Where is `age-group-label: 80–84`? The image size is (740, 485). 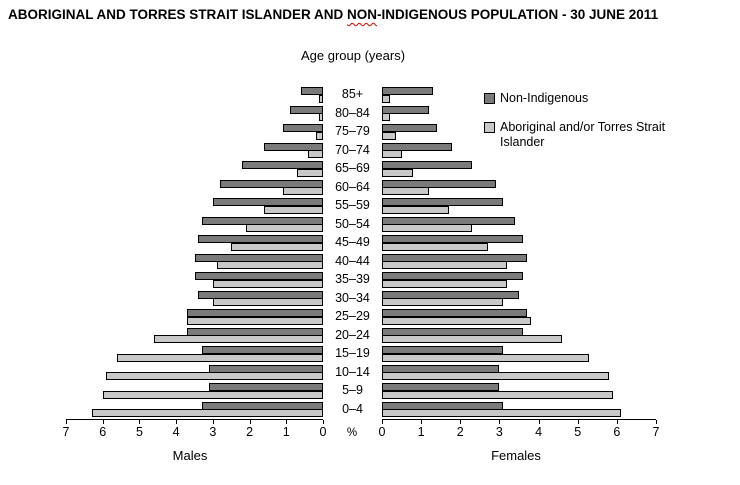 age-group-label: 80–84 is located at coordinates (352, 112).